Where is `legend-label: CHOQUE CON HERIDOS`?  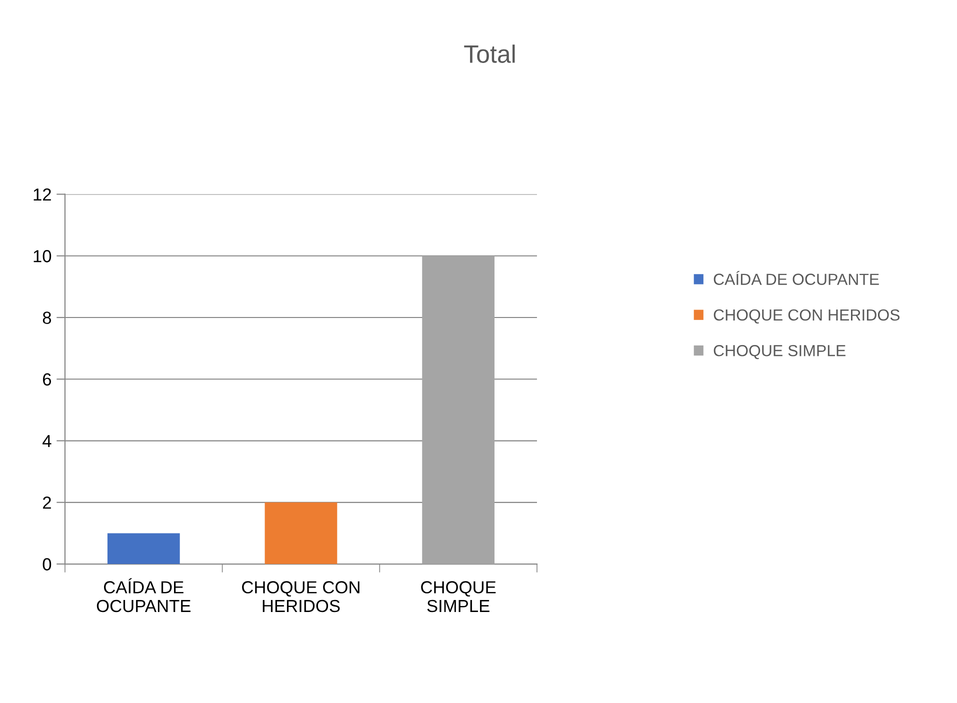
legend-label: CHOQUE CON HERIDOS is located at coordinates (807, 316).